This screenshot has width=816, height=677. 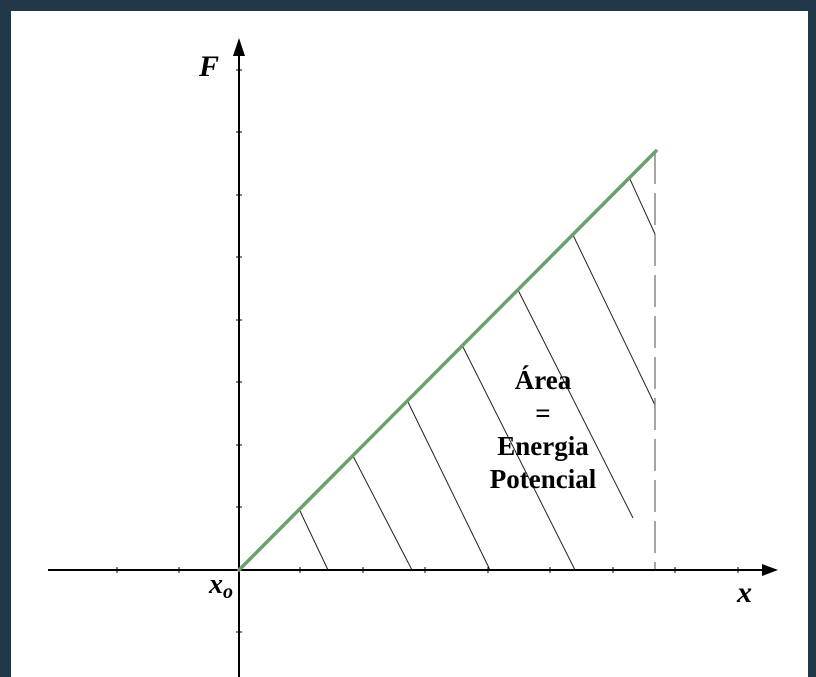 What do you see at coordinates (543, 413) in the screenshot?
I see `area-line-2: =` at bounding box center [543, 413].